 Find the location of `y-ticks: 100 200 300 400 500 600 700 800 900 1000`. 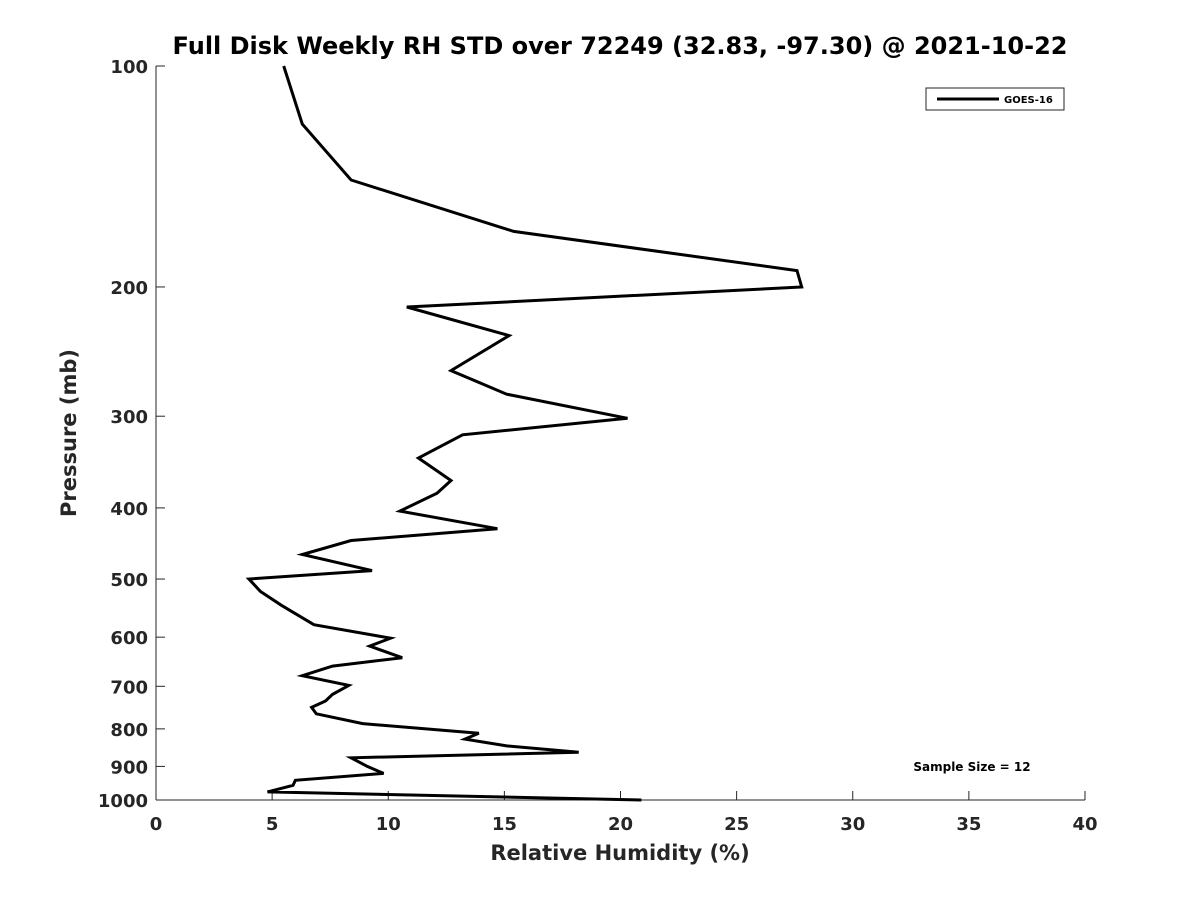

y-ticks: 100 200 300 400 500 600 700 800 900 1000 is located at coordinates (131, 434).